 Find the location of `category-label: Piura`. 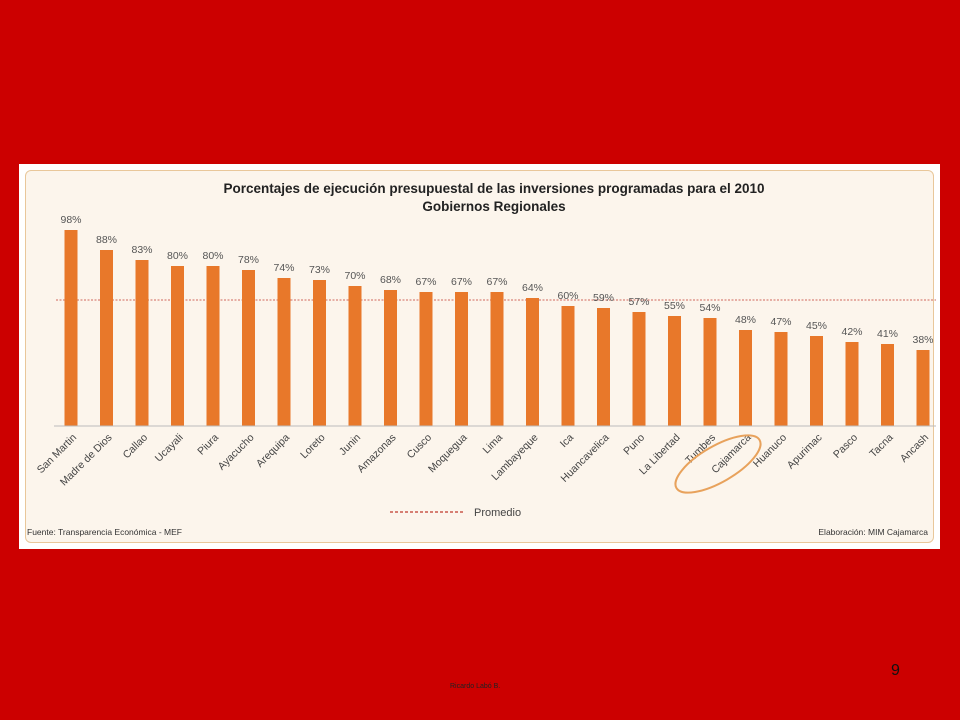

category-label: Piura is located at coordinates (208, 445).